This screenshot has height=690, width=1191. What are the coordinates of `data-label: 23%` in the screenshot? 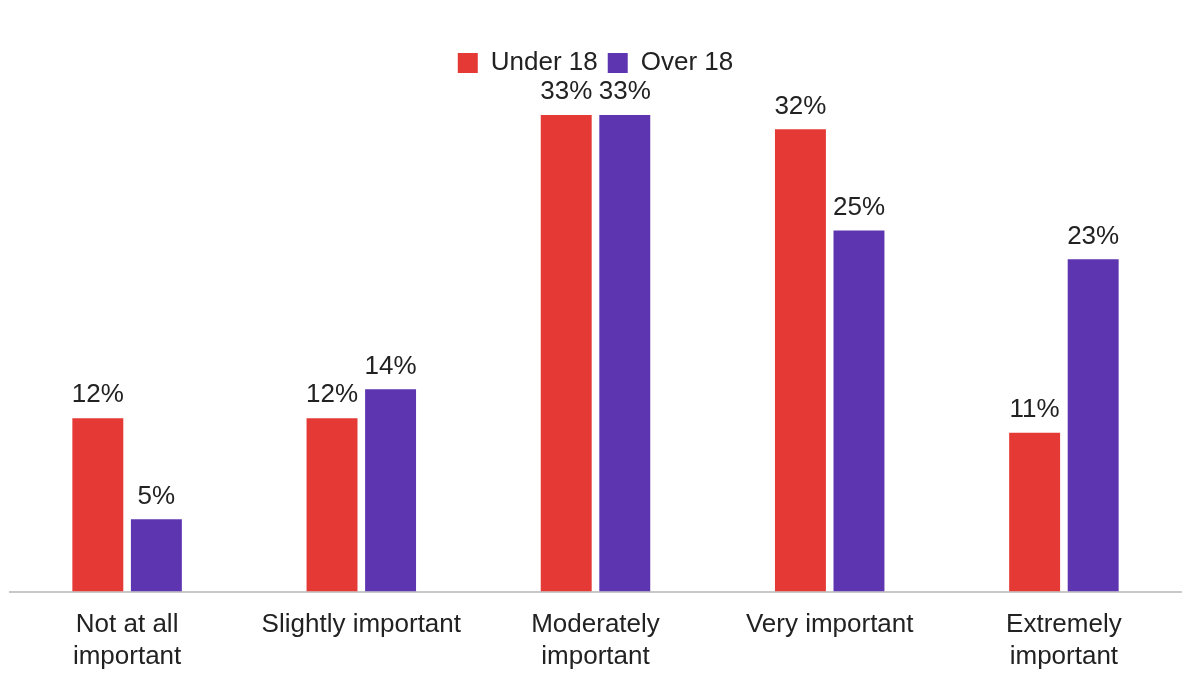 It's located at (1093, 234).